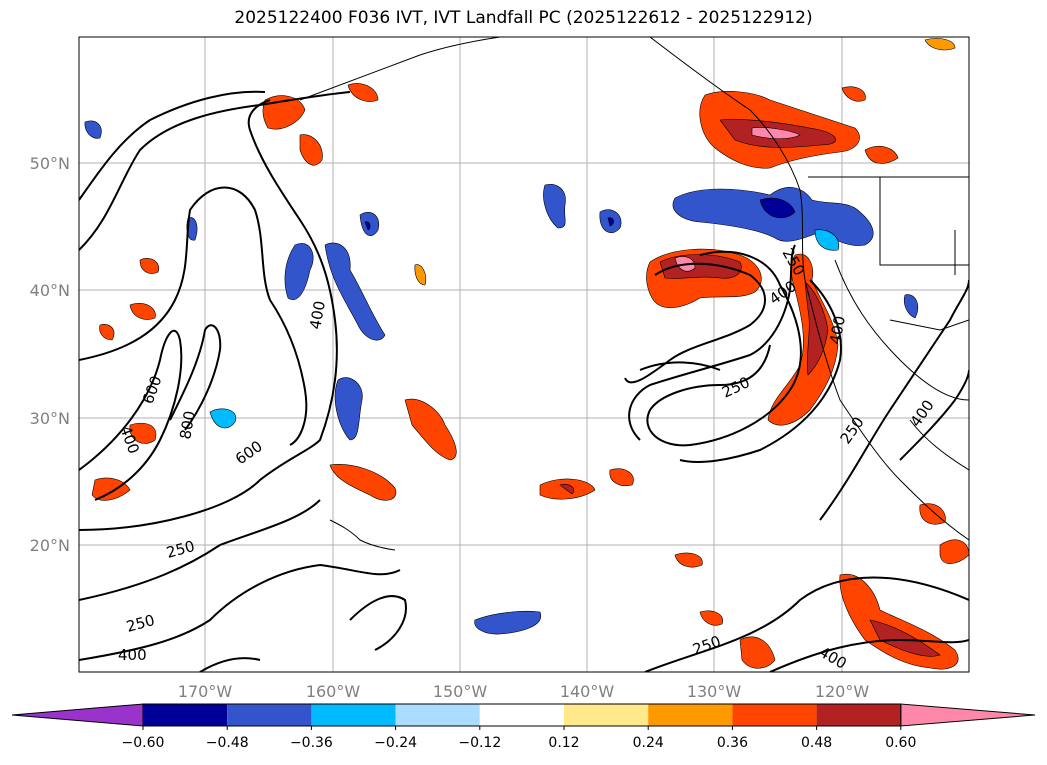 This screenshot has height=765, width=1047. I want to click on colorbar-tick-label: 0.48, so click(816, 743).